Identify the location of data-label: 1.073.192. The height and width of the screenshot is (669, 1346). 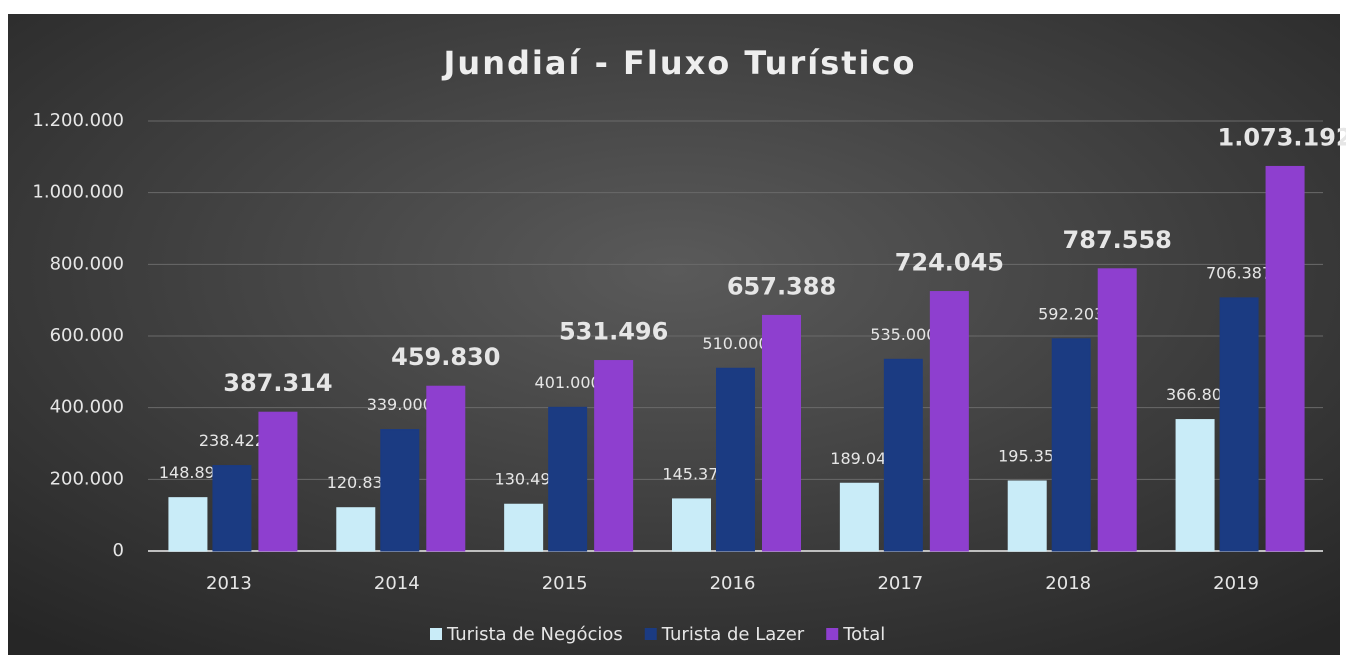
(1282, 137).